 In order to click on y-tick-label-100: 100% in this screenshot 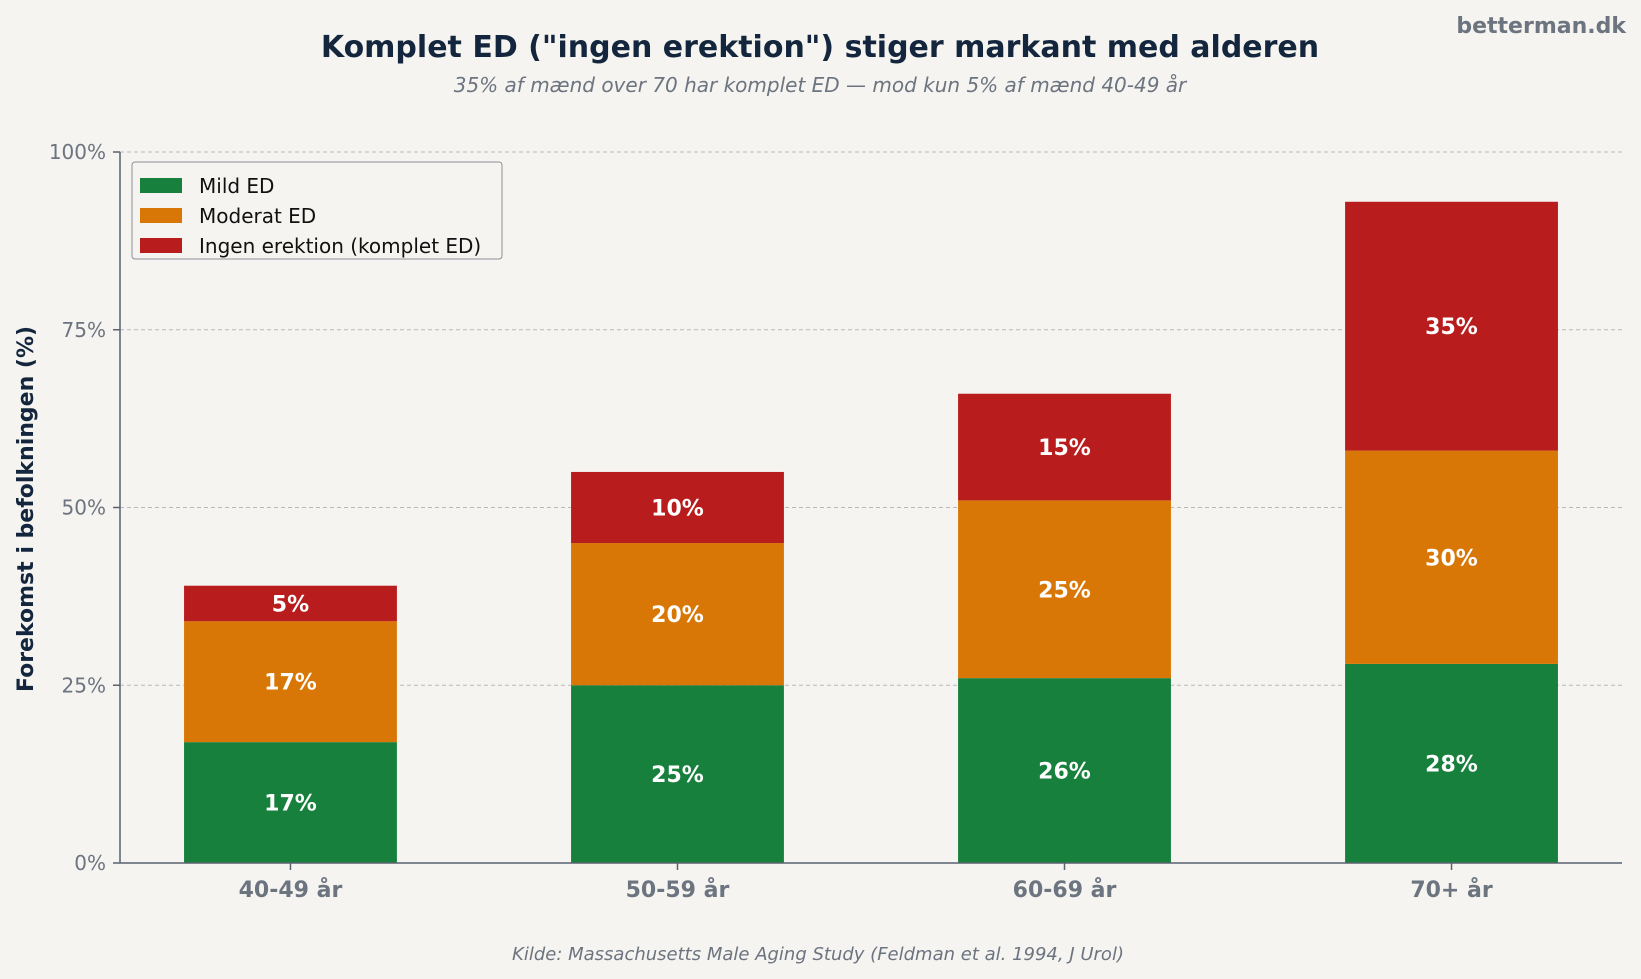, I will do `click(77, 152)`.